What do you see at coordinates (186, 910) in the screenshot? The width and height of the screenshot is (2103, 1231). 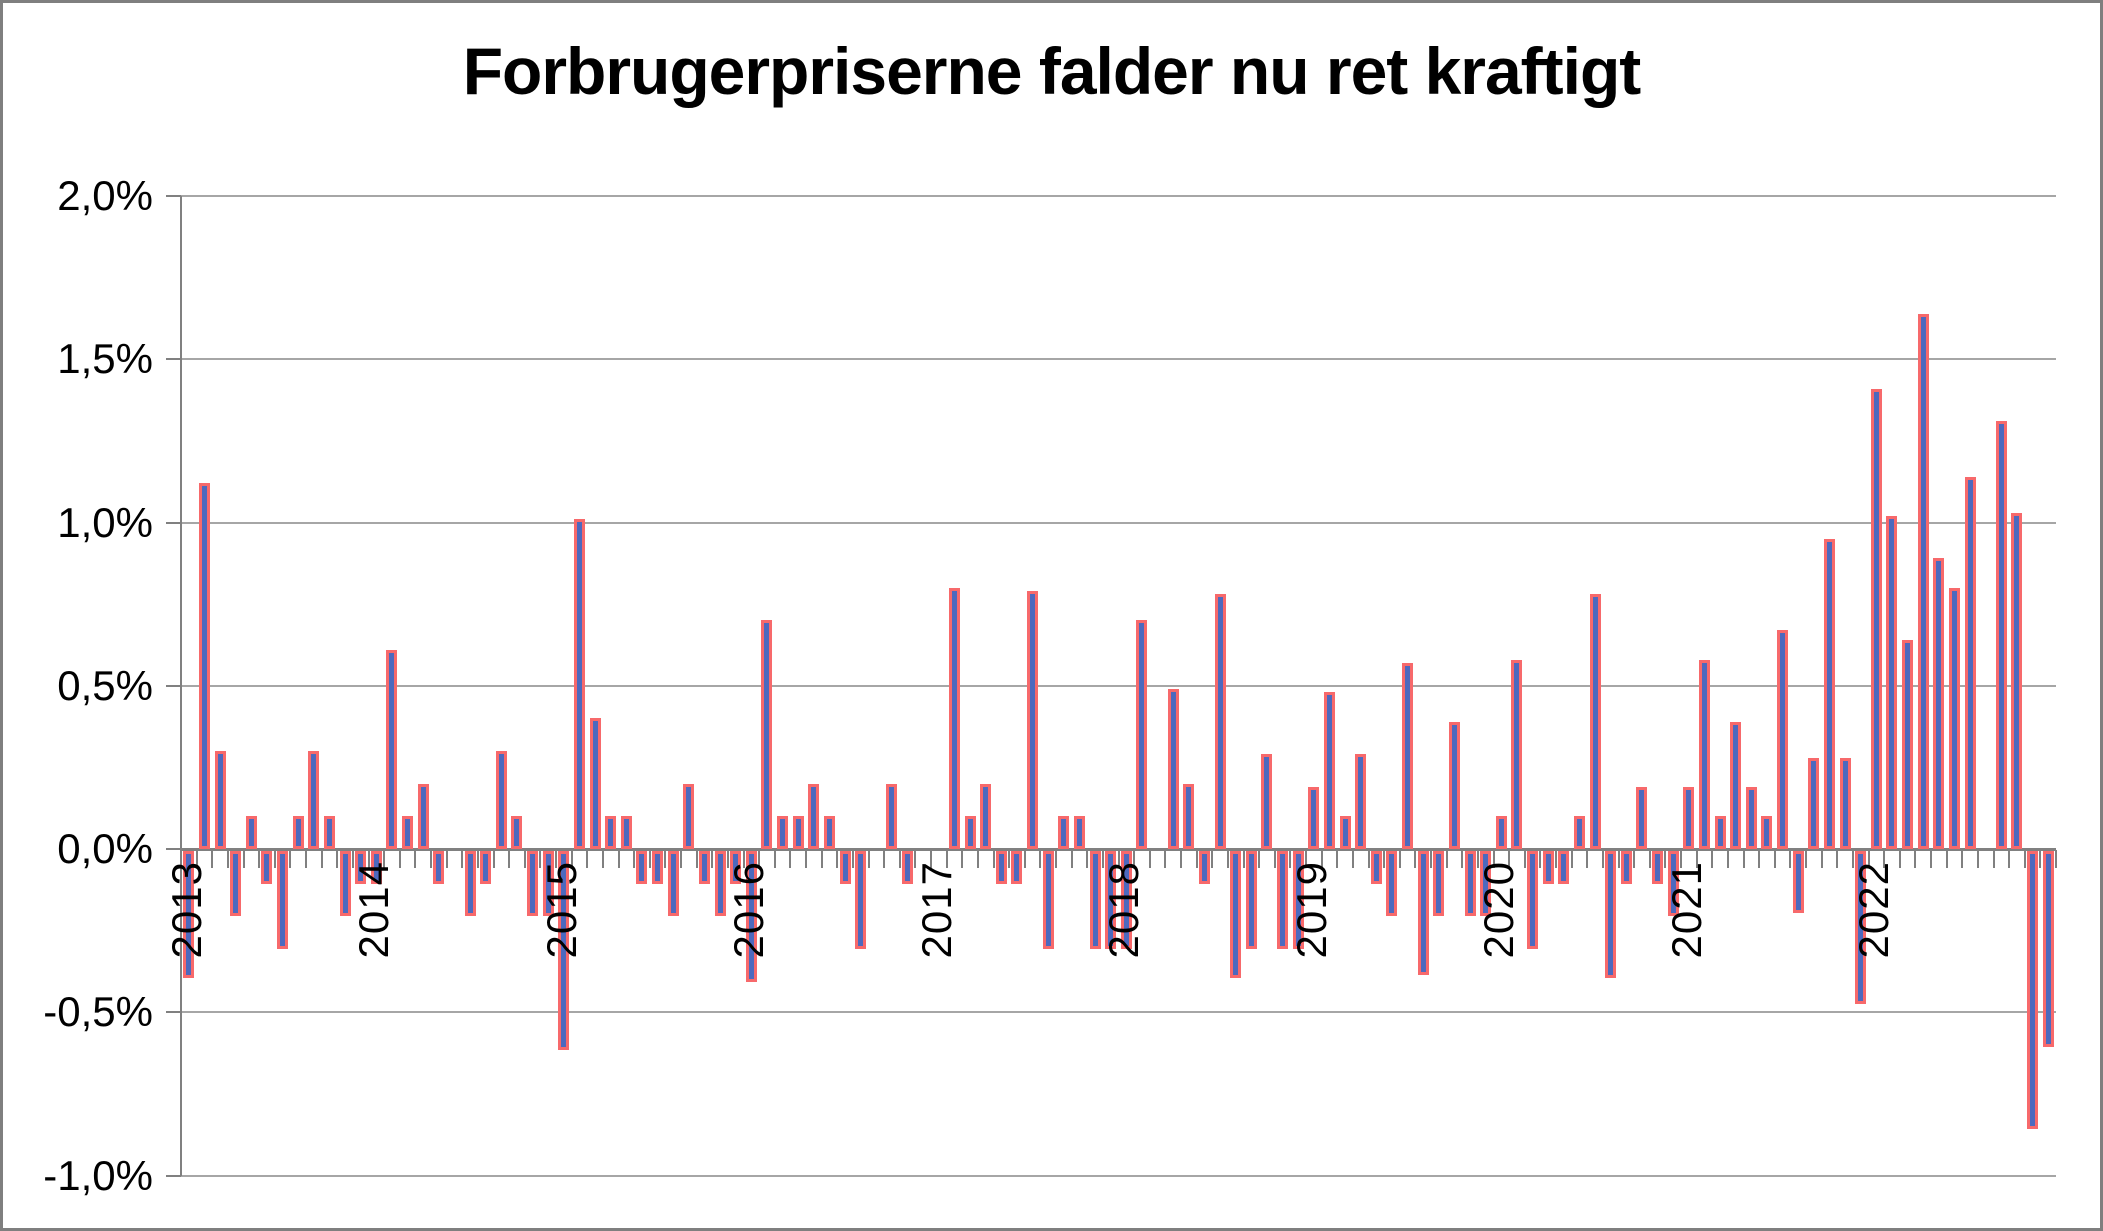 I see `x-axis-year-label: 2013` at bounding box center [186, 910].